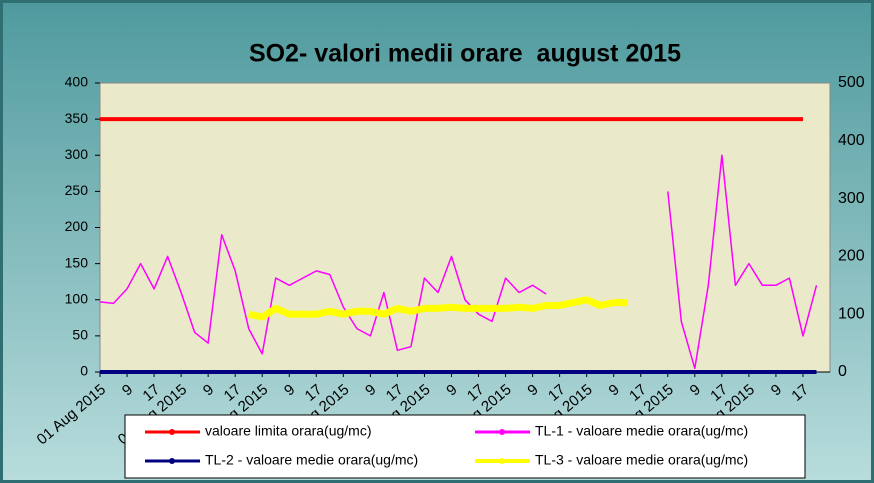  I want to click on y-tick-label: 0, so click(84, 371).